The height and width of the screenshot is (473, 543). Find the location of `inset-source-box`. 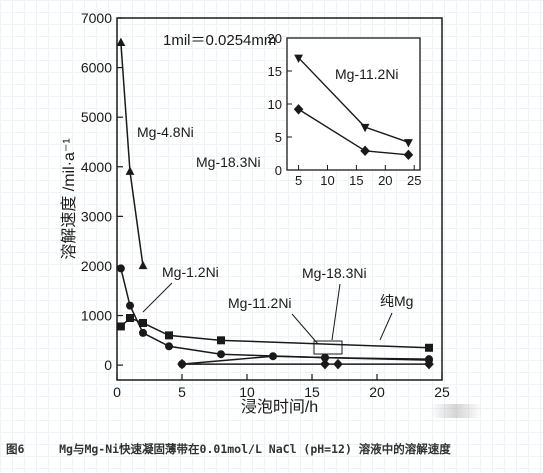

inset-source-box is located at coordinates (328, 347).